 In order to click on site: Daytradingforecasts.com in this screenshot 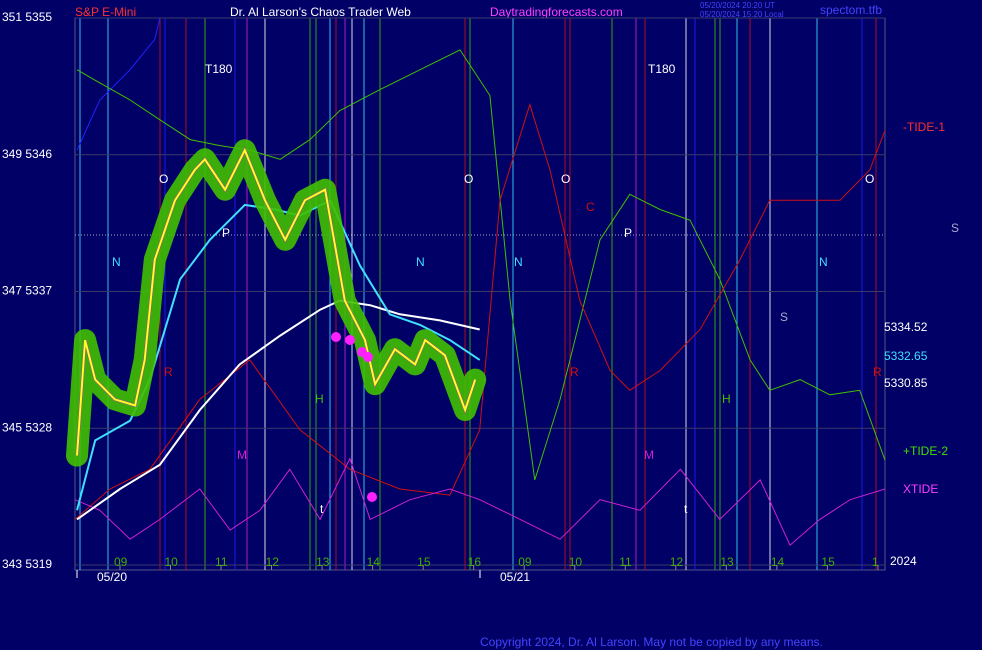, I will do `click(556, 12)`.